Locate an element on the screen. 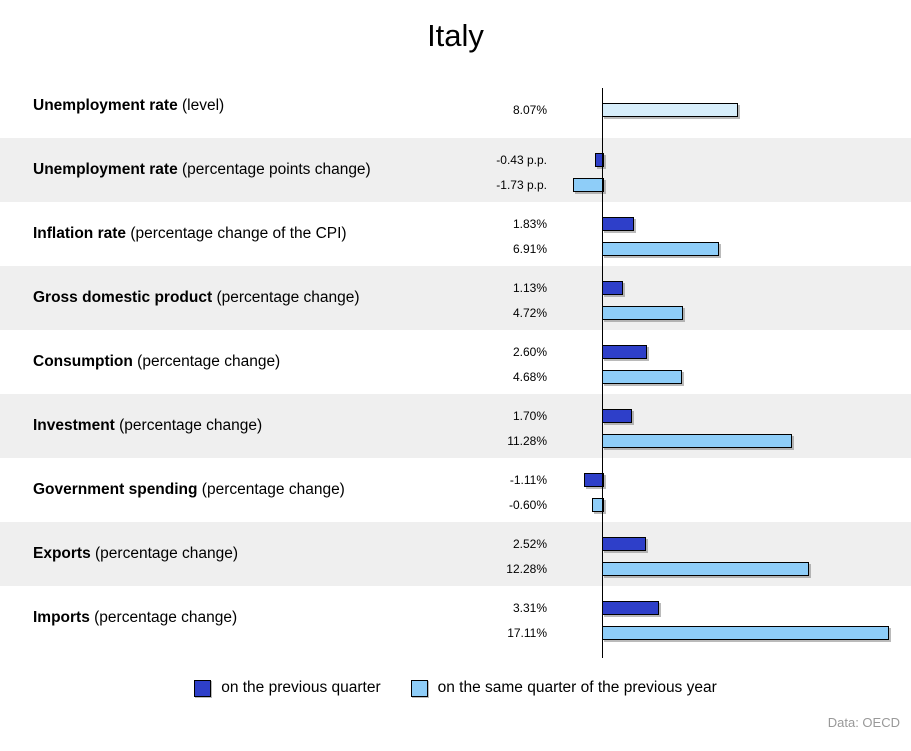  indicator-label: Investment (percentage change) is located at coordinates (147, 426).